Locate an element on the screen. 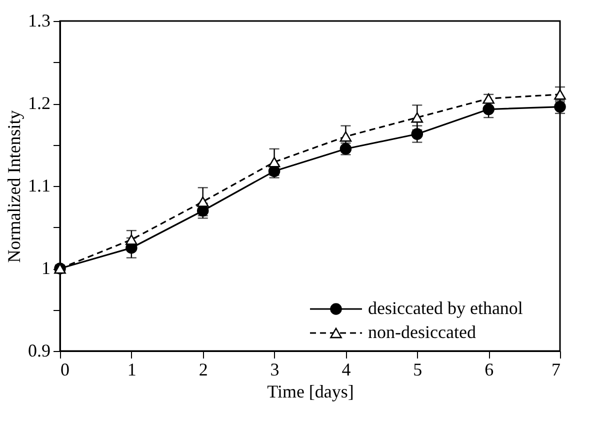 This screenshot has width=613, height=430. x-tick-label: 6 is located at coordinates (489, 370).